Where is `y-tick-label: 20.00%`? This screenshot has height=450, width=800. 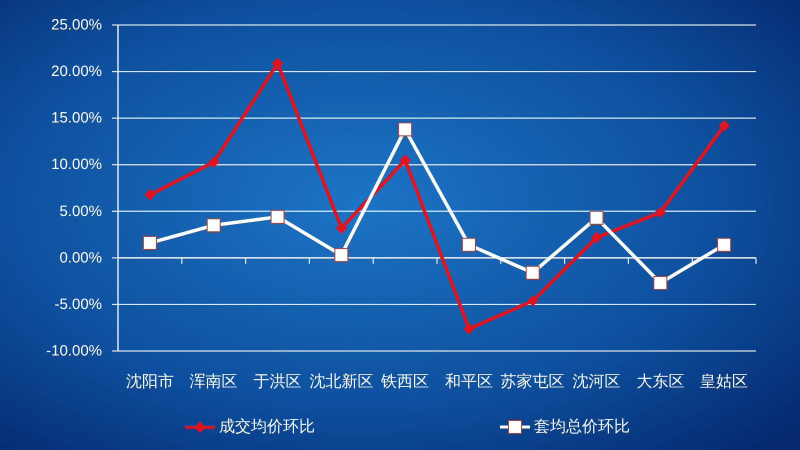
y-tick-label: 20.00% is located at coordinates (76, 71).